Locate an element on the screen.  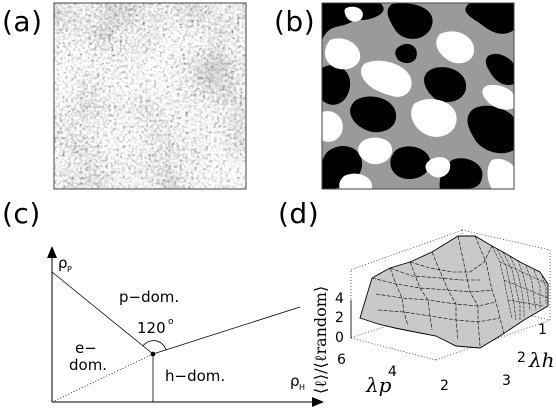
panel-label-c: (c) is located at coordinates (21, 213).